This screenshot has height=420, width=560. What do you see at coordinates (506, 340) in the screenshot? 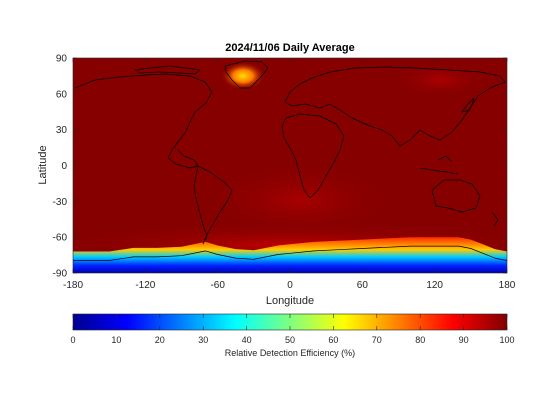
I see `colorbar-tick-label: 100` at bounding box center [506, 340].